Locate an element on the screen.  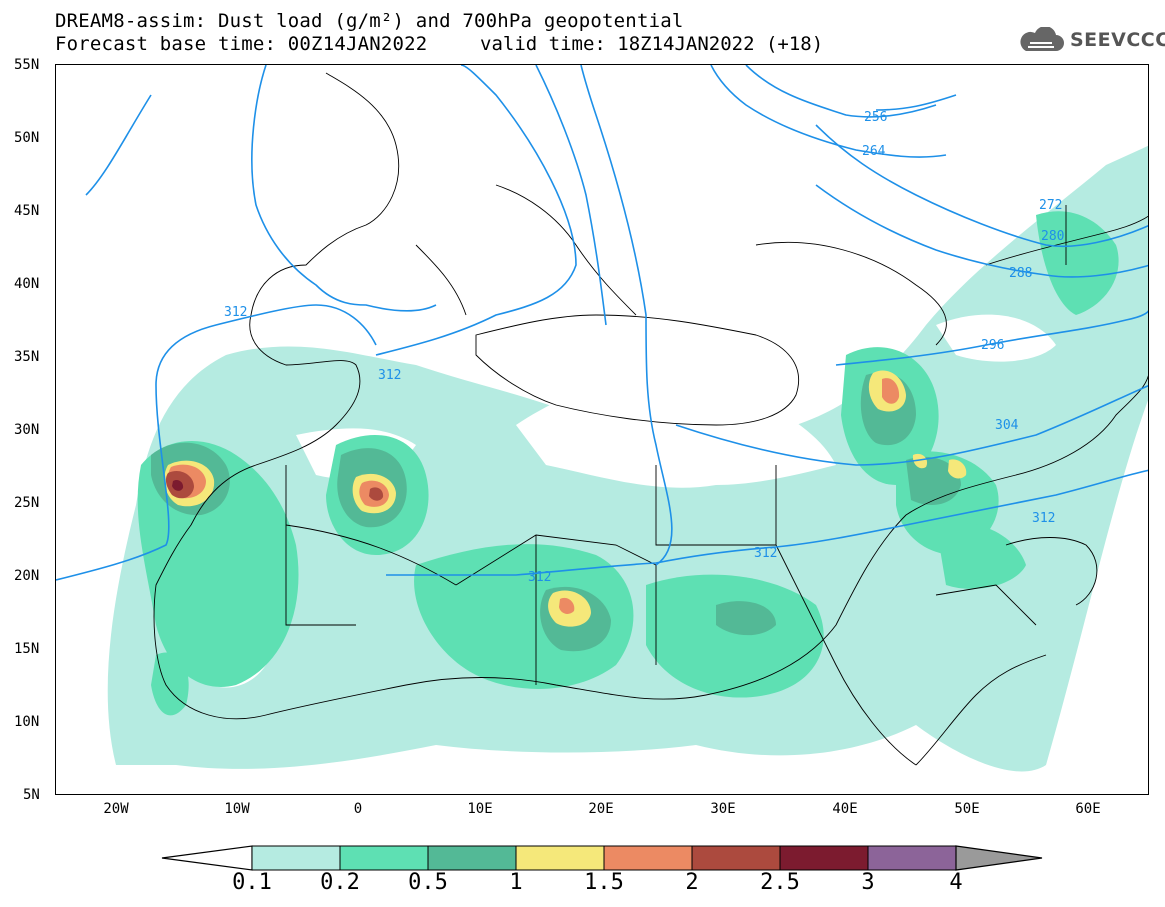
logo-text: SEEVCCC is located at coordinates (1117, 40).